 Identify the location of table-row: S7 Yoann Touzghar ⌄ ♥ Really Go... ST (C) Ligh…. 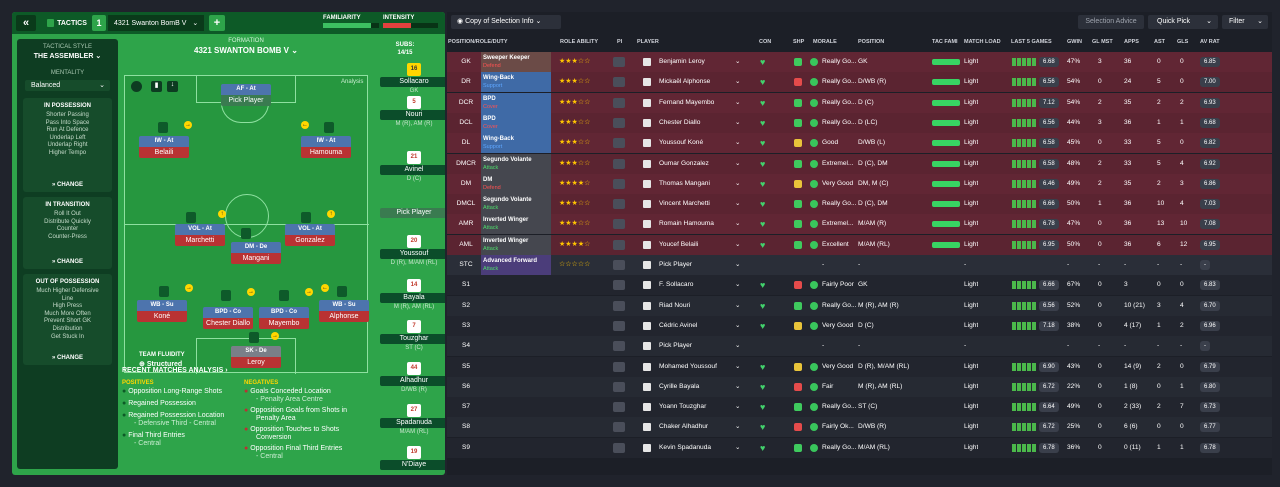
(859, 407).